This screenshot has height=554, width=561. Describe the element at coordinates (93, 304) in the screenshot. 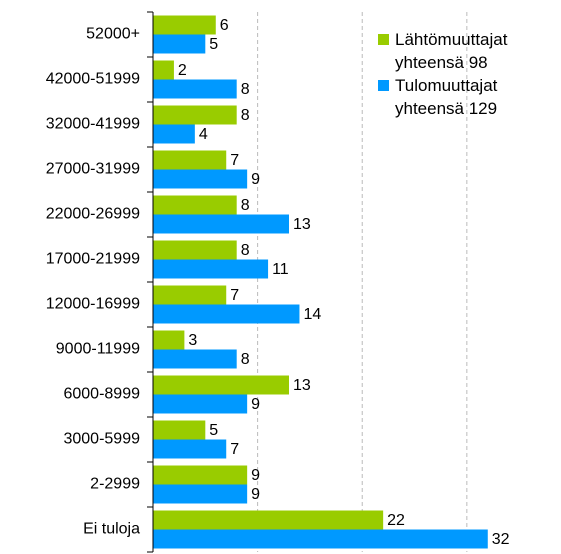

I see `y-tick-label: 12000-16999` at that location.